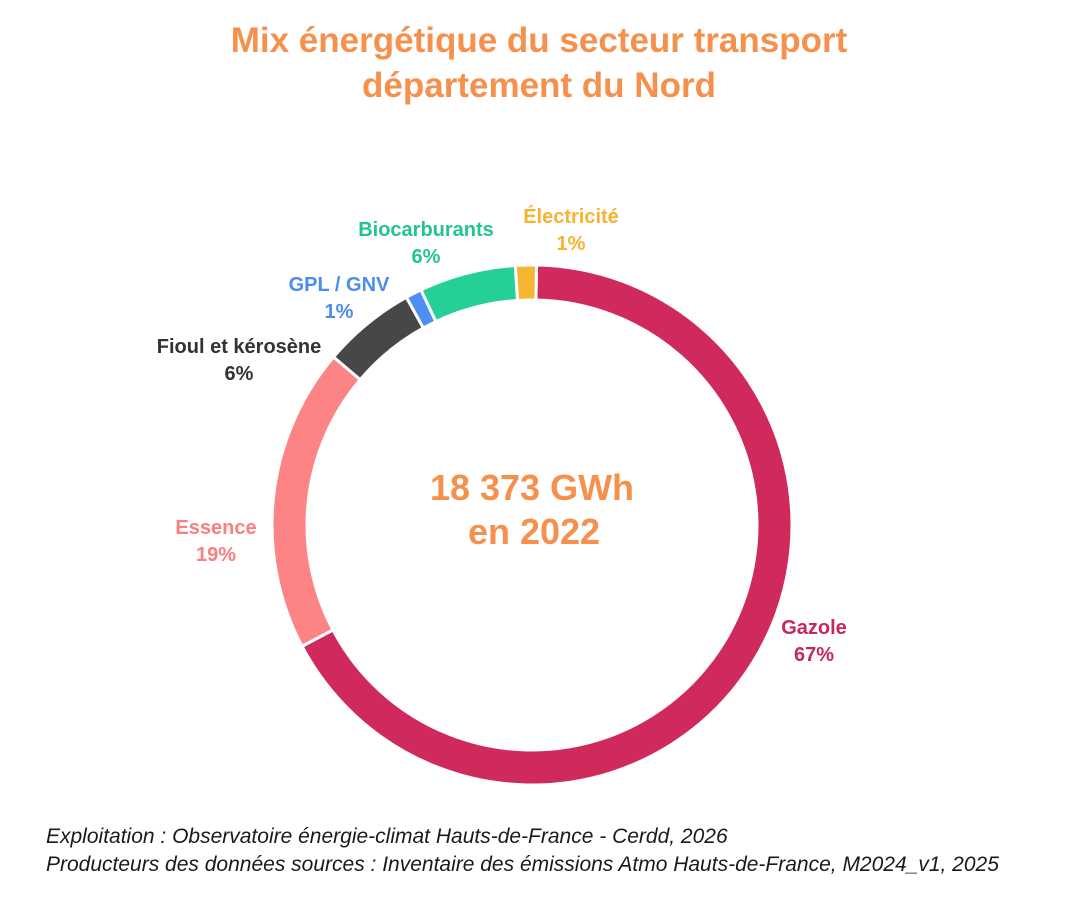  Describe the element at coordinates (239, 347) in the screenshot. I see `slice-label-fioul-et-kerosene: Fioul et kérosène` at that location.